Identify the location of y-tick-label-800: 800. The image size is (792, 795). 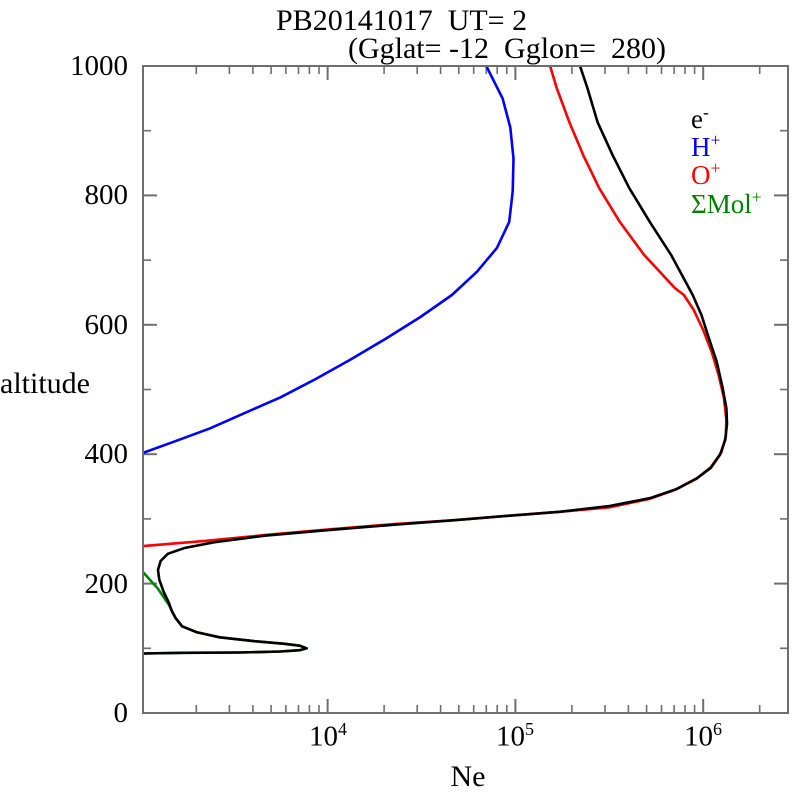
(106, 195).